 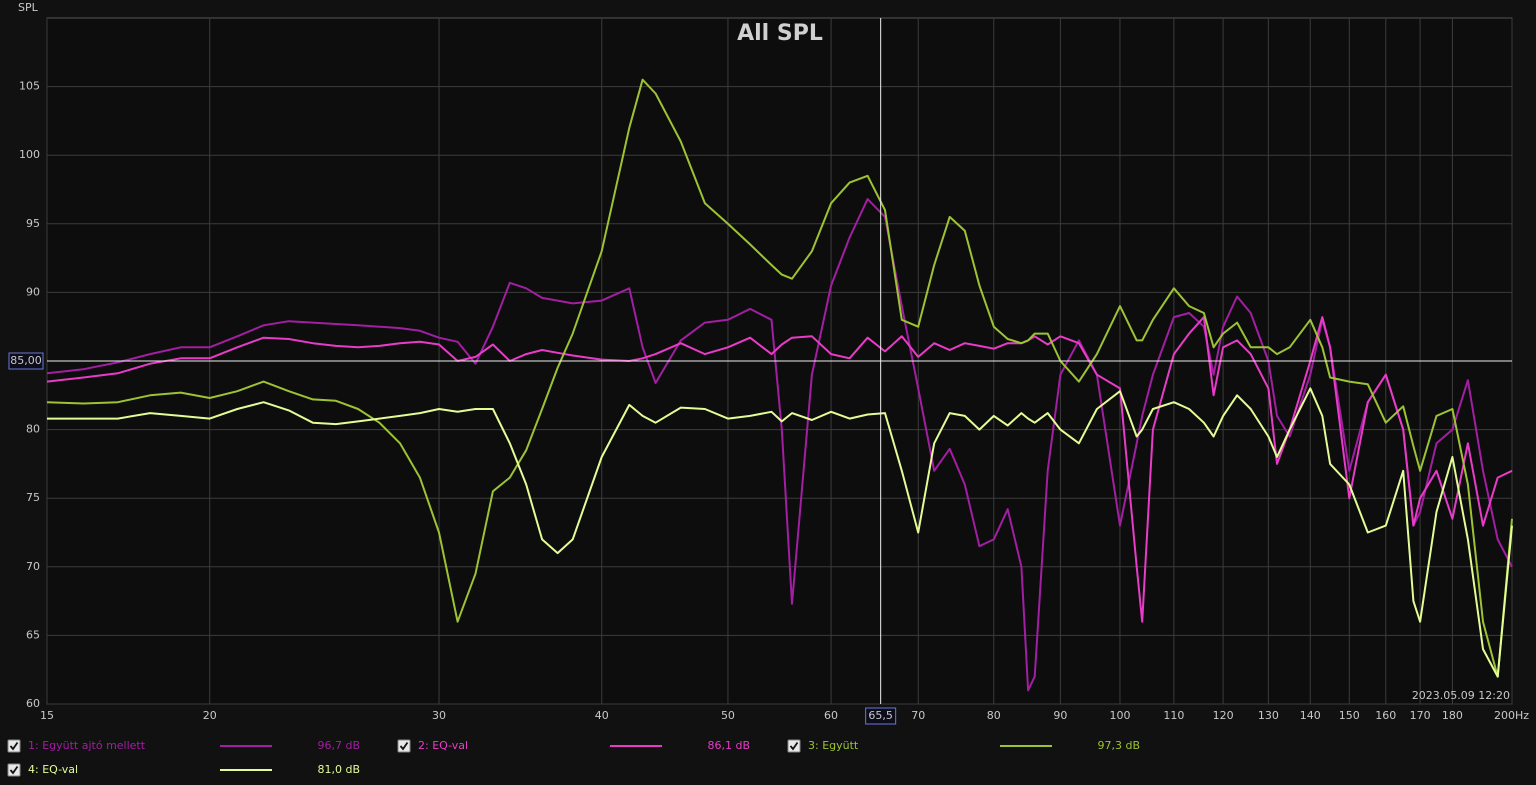 I want to click on x-tick-label: 170, so click(x=1420, y=715).